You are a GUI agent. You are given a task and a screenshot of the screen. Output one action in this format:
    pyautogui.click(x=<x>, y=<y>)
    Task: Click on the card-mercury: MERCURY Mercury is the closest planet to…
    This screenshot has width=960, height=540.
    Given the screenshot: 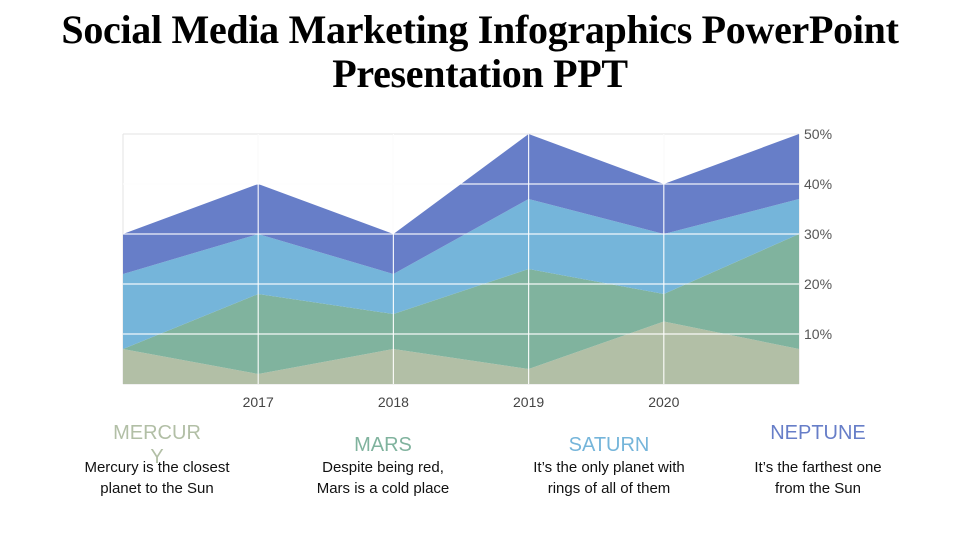 What is the action you would take?
    pyautogui.click(x=157, y=459)
    